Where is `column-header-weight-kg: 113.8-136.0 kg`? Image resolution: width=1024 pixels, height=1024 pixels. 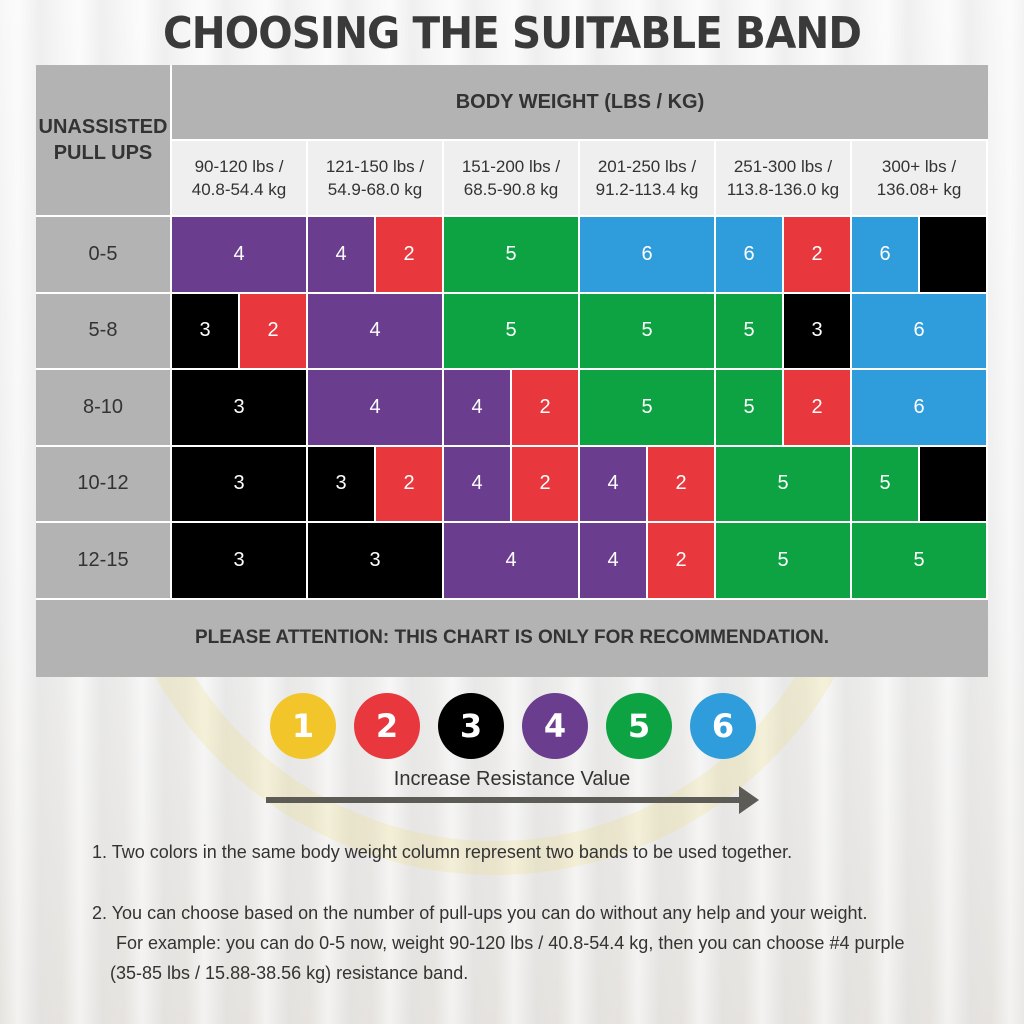
column-header-weight-kg: 113.8-136.0 kg is located at coordinates (783, 189).